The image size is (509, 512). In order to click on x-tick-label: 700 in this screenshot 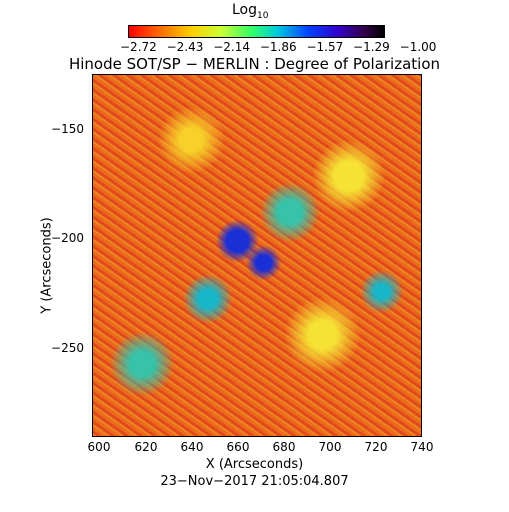, I will do `click(330, 447)`.